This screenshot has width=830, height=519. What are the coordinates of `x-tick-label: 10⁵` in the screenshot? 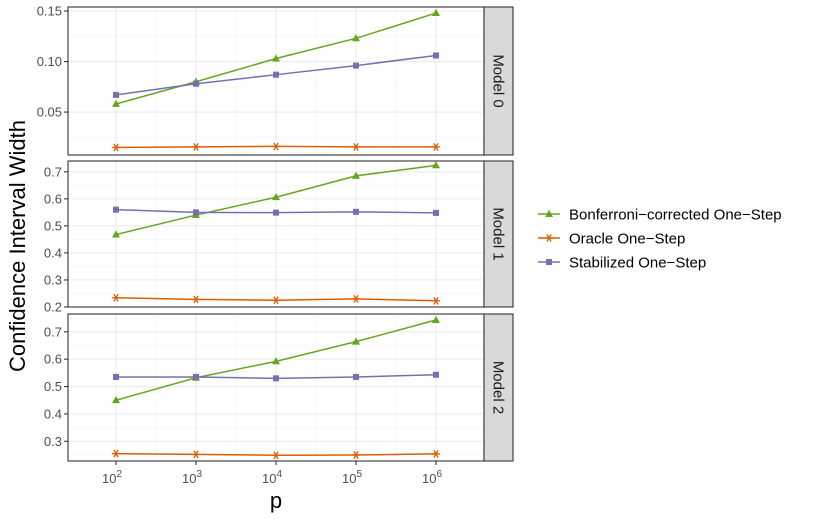 It's located at (352, 477).